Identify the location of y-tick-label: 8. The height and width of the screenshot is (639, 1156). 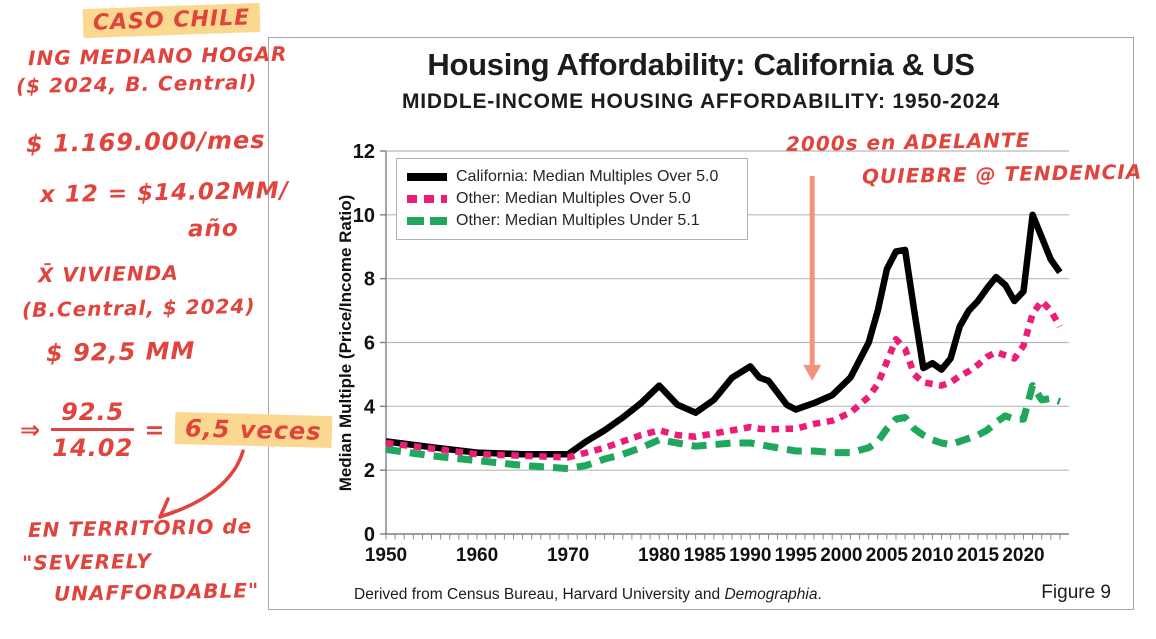
(369, 280).